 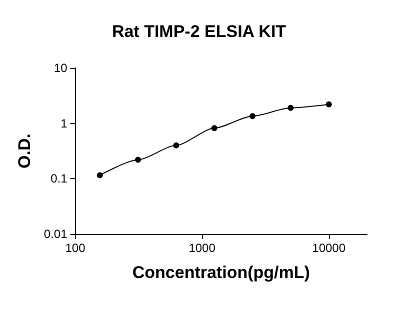 What do you see at coordinates (24, 151) in the screenshot?
I see `y-axis-title: O.D.` at bounding box center [24, 151].